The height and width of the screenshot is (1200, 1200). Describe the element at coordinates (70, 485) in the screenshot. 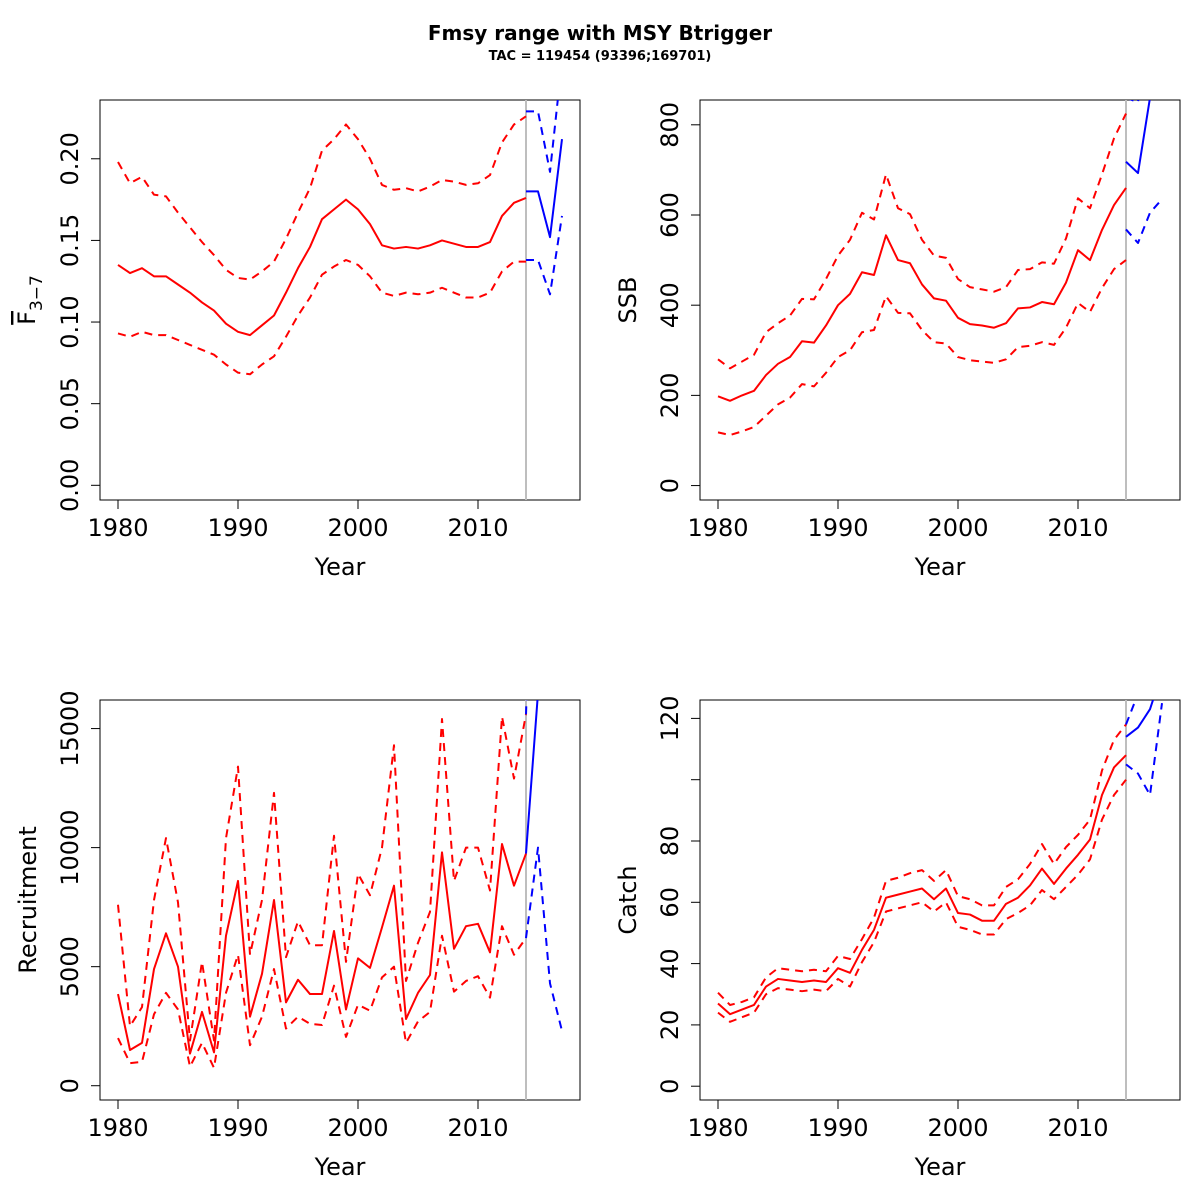

I see `y-tick-label-fbar-0: 0.00` at that location.